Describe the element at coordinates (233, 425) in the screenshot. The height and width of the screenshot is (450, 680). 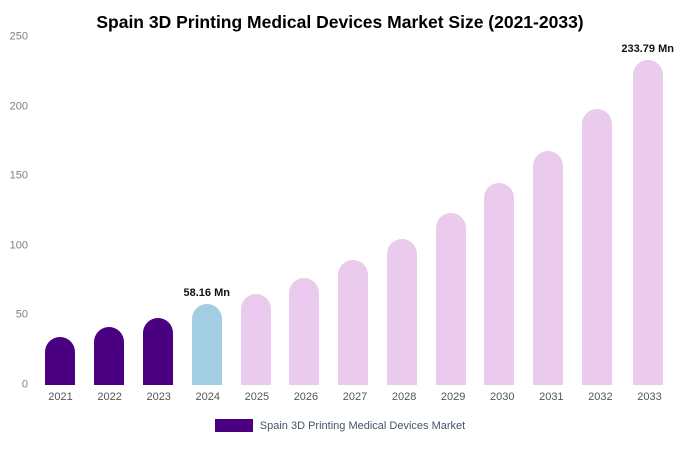
I see `legend-swatch` at that location.